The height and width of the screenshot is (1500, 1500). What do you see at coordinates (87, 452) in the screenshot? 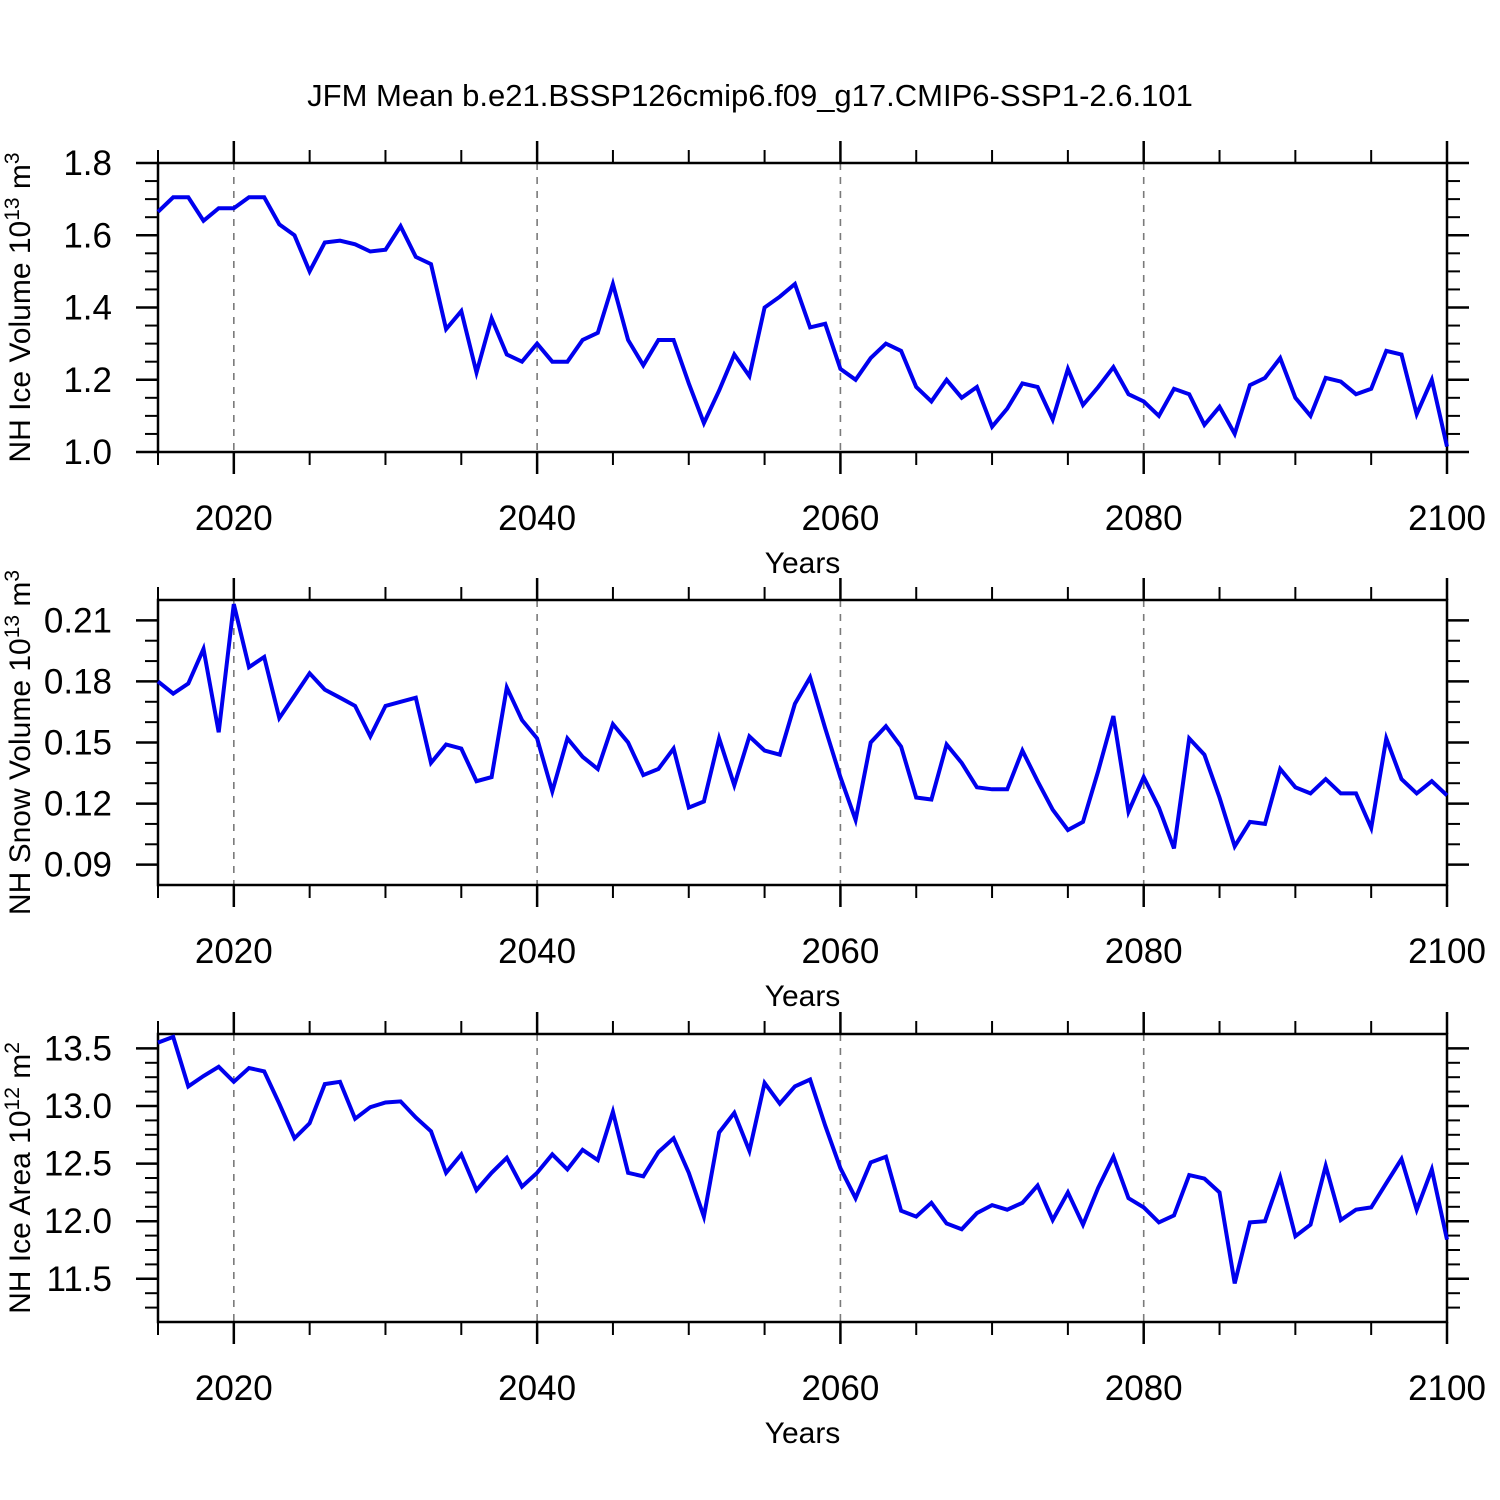
I see `y-tick-label: 1.0` at bounding box center [87, 452].